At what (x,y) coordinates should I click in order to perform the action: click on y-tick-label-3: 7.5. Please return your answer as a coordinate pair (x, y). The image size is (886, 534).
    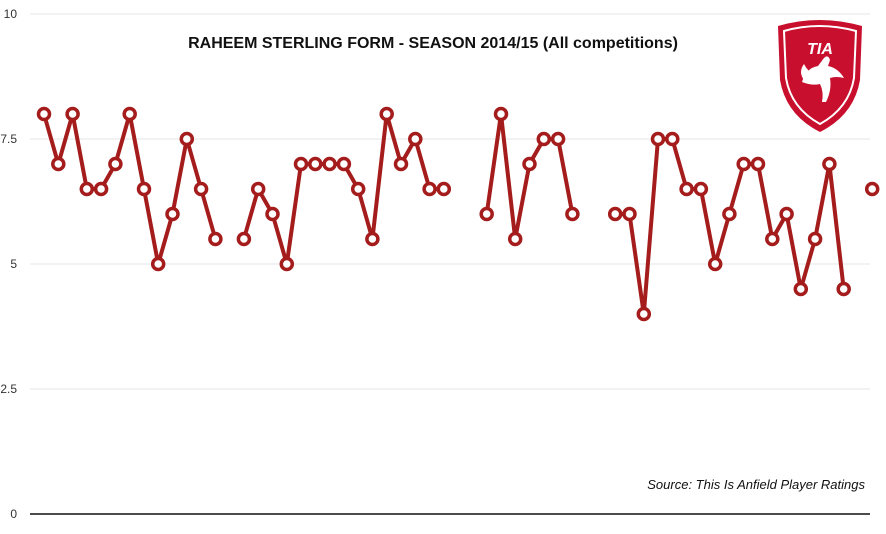
    Looking at the image, I should click on (8, 139).